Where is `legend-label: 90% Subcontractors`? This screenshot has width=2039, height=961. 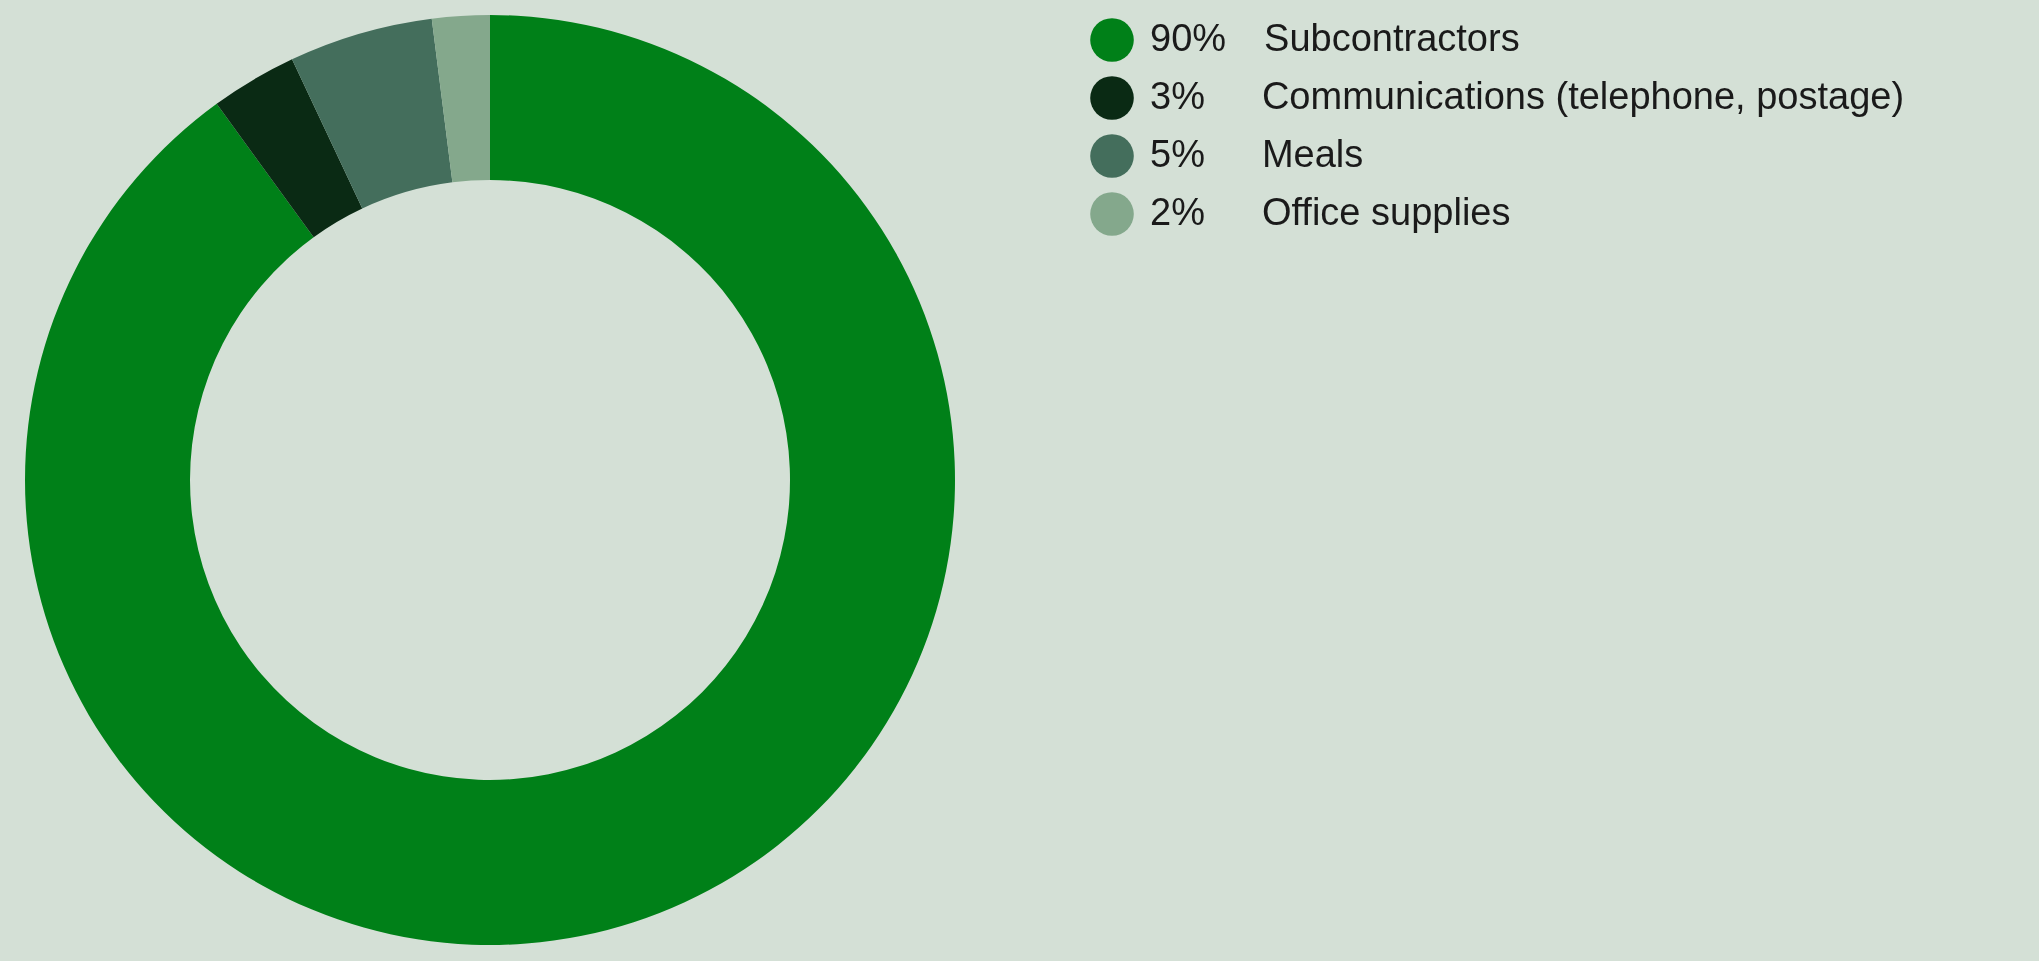 legend-label: 90% Subcontractors is located at coordinates (1335, 38).